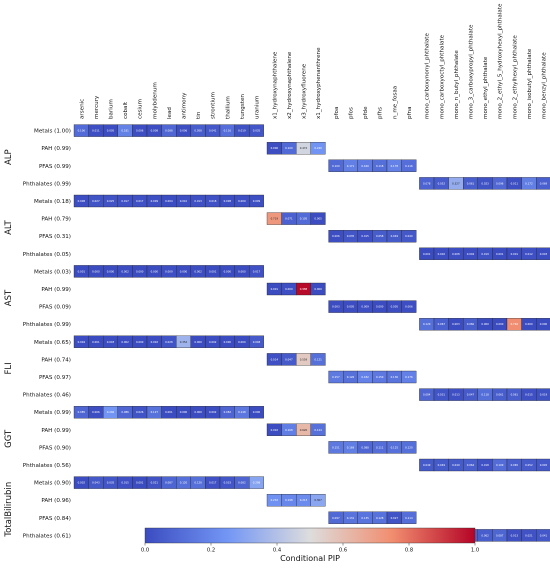  I want to click on column-label: tungsten, so click(243, 106).